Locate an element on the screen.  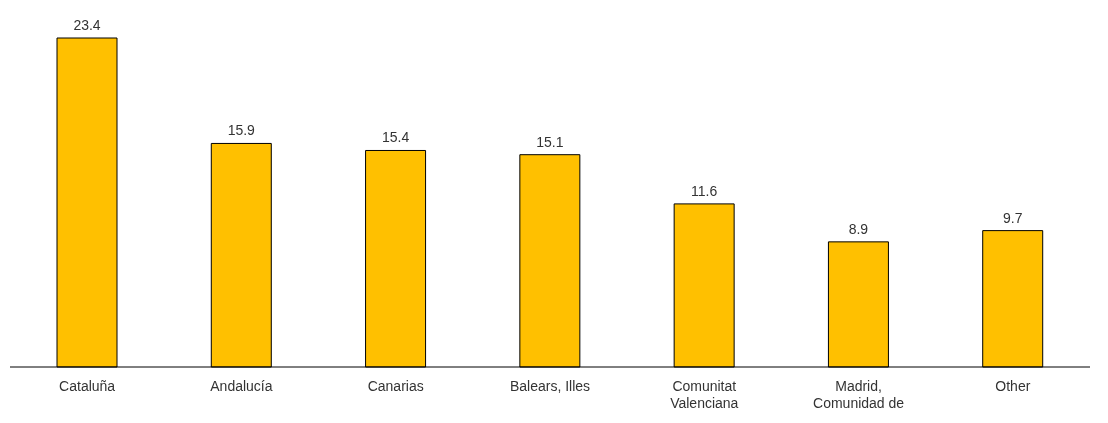
data-label: 15.4 is located at coordinates (395, 137).